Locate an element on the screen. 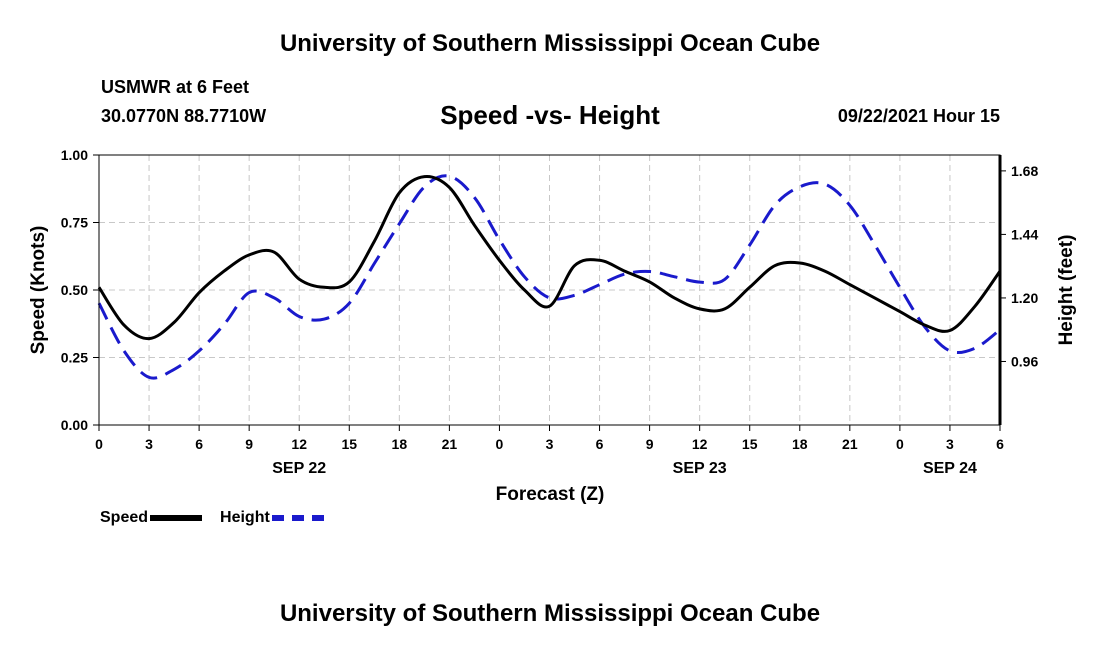  coordinates-label: 30.0770N 88.7710W is located at coordinates (184, 116).